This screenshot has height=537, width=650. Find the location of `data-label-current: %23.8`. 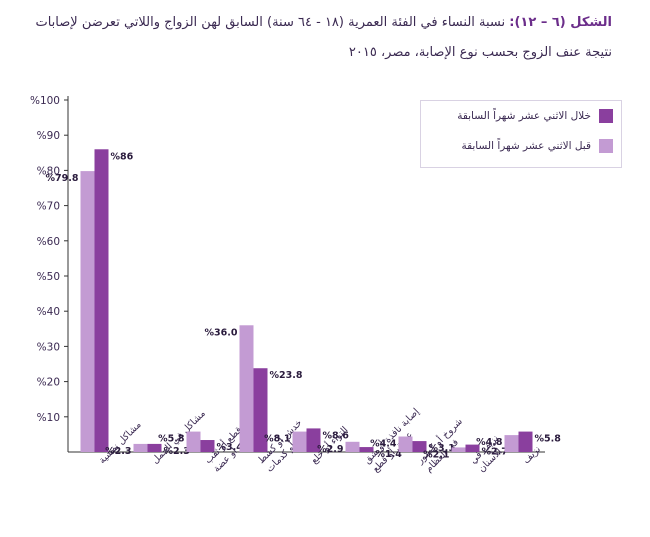

data-label-current: %23.8 is located at coordinates (286, 375).